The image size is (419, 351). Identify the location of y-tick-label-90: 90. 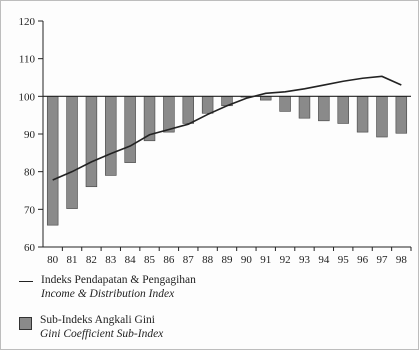
(30, 135).